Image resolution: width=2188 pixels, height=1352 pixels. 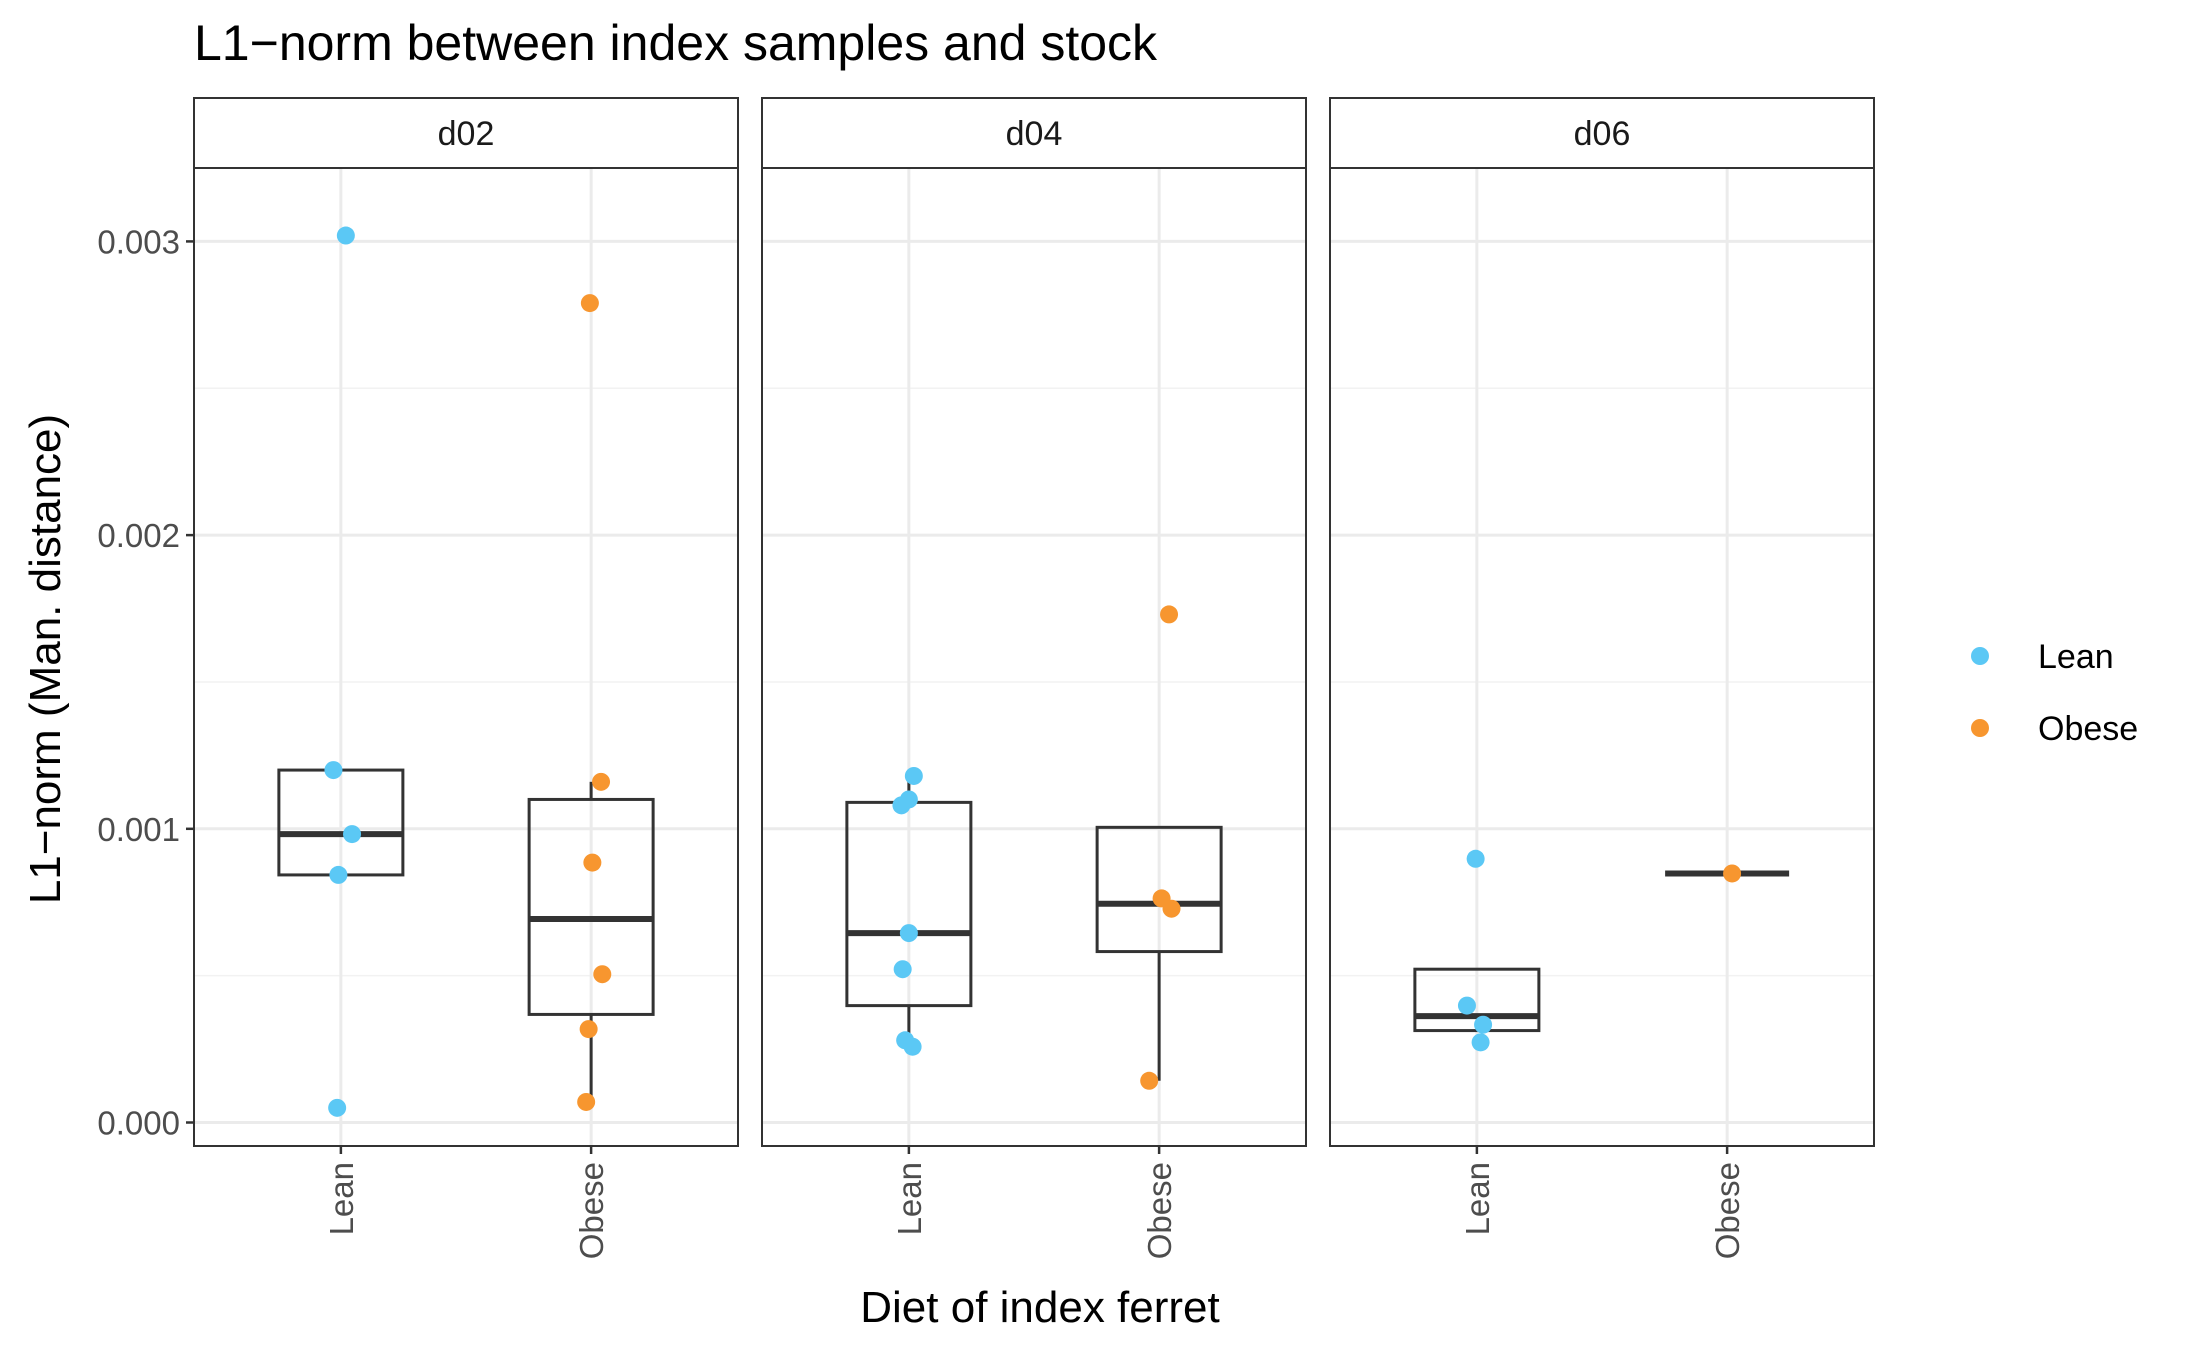 I want to click on y-tick-label: 0.002, so click(x=138, y=535).